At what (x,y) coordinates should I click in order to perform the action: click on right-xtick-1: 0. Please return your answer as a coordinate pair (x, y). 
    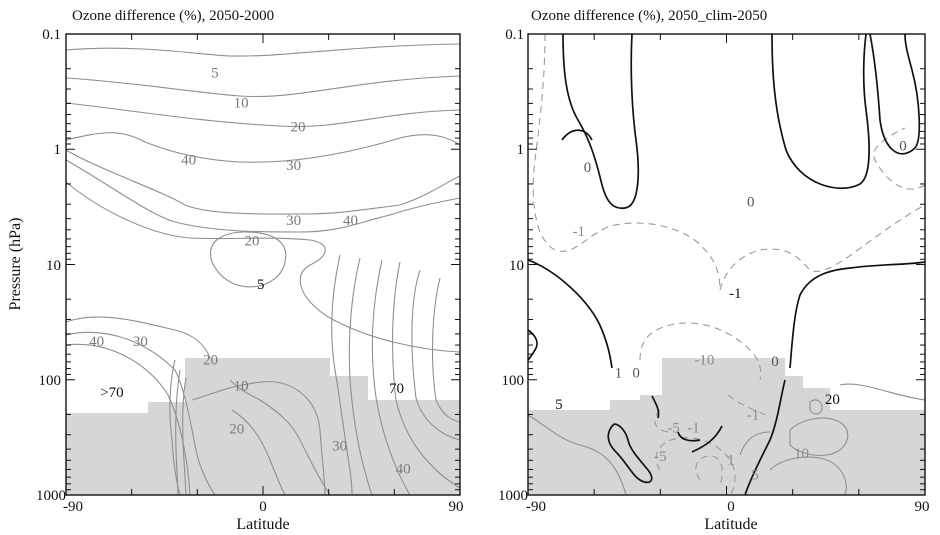
    Looking at the image, I should click on (731, 507).